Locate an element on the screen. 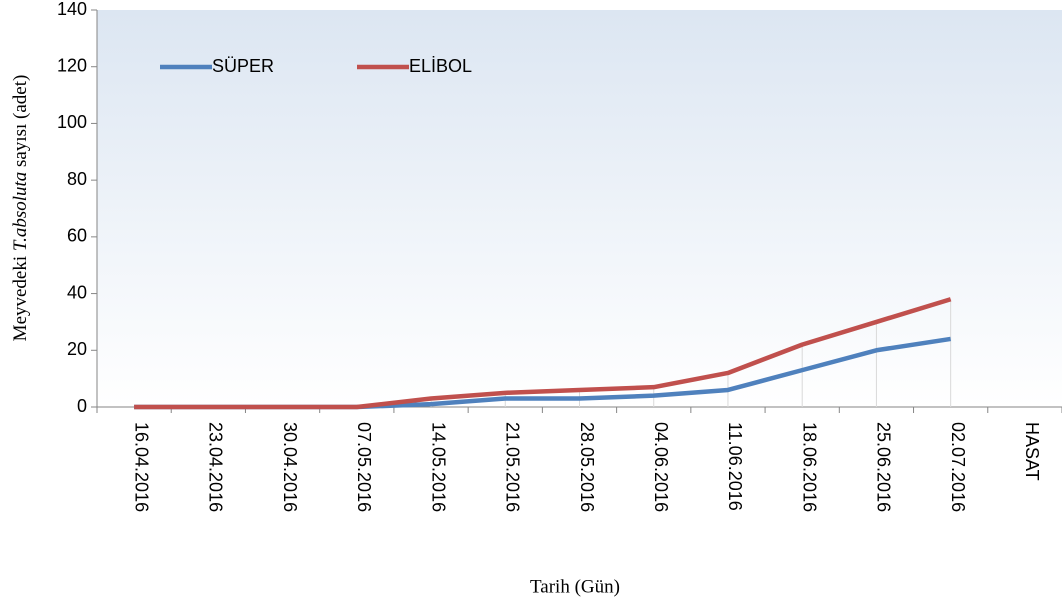  x-tick-label: 30.04.2016 is located at coordinates (290, 467).